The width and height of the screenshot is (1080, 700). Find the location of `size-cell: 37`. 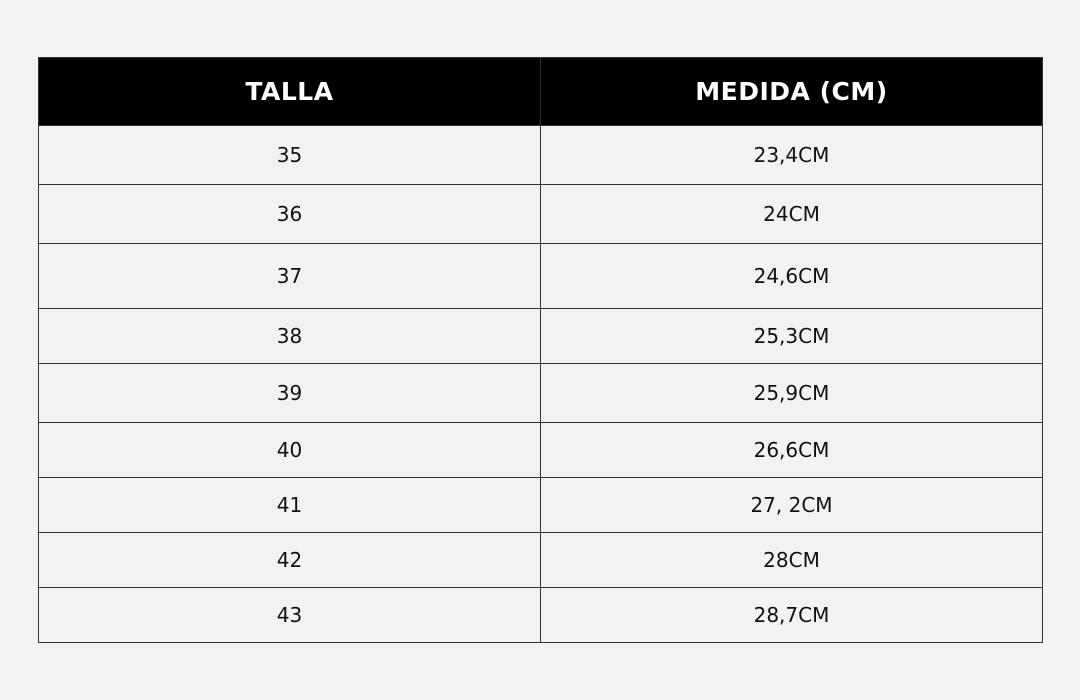

size-cell: 37 is located at coordinates (289, 276).